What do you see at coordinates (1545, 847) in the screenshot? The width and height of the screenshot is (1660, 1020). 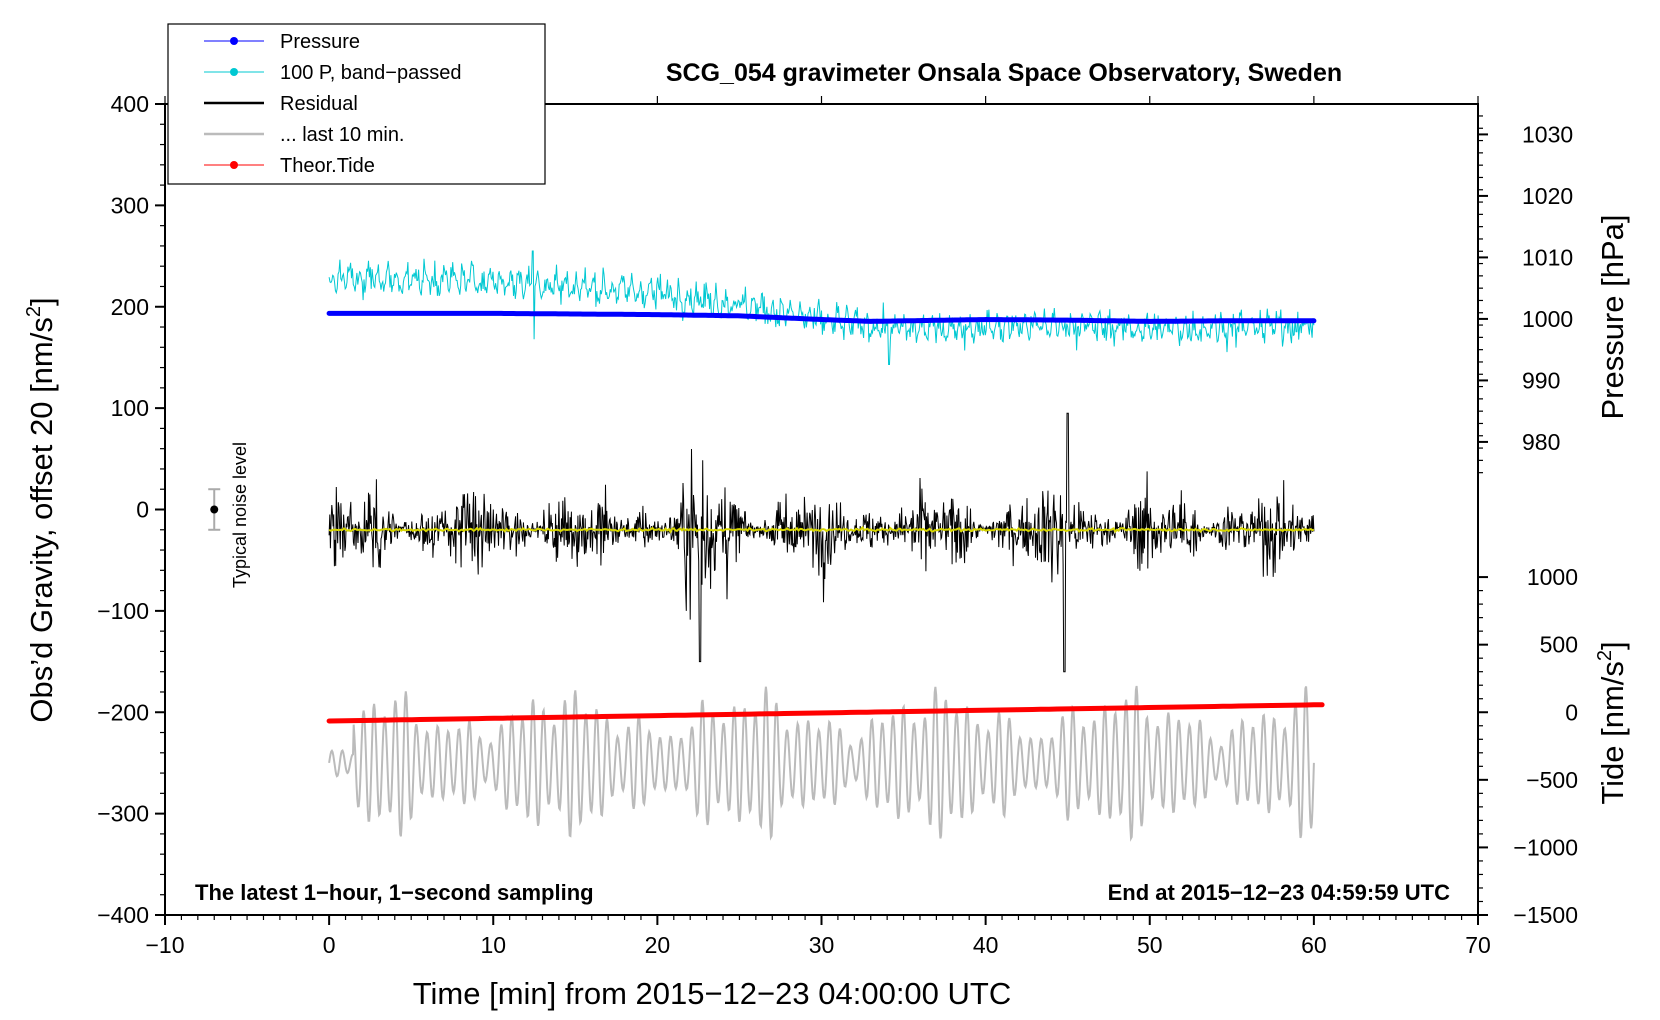 I see `tide-tick-label: −1000` at bounding box center [1545, 847].